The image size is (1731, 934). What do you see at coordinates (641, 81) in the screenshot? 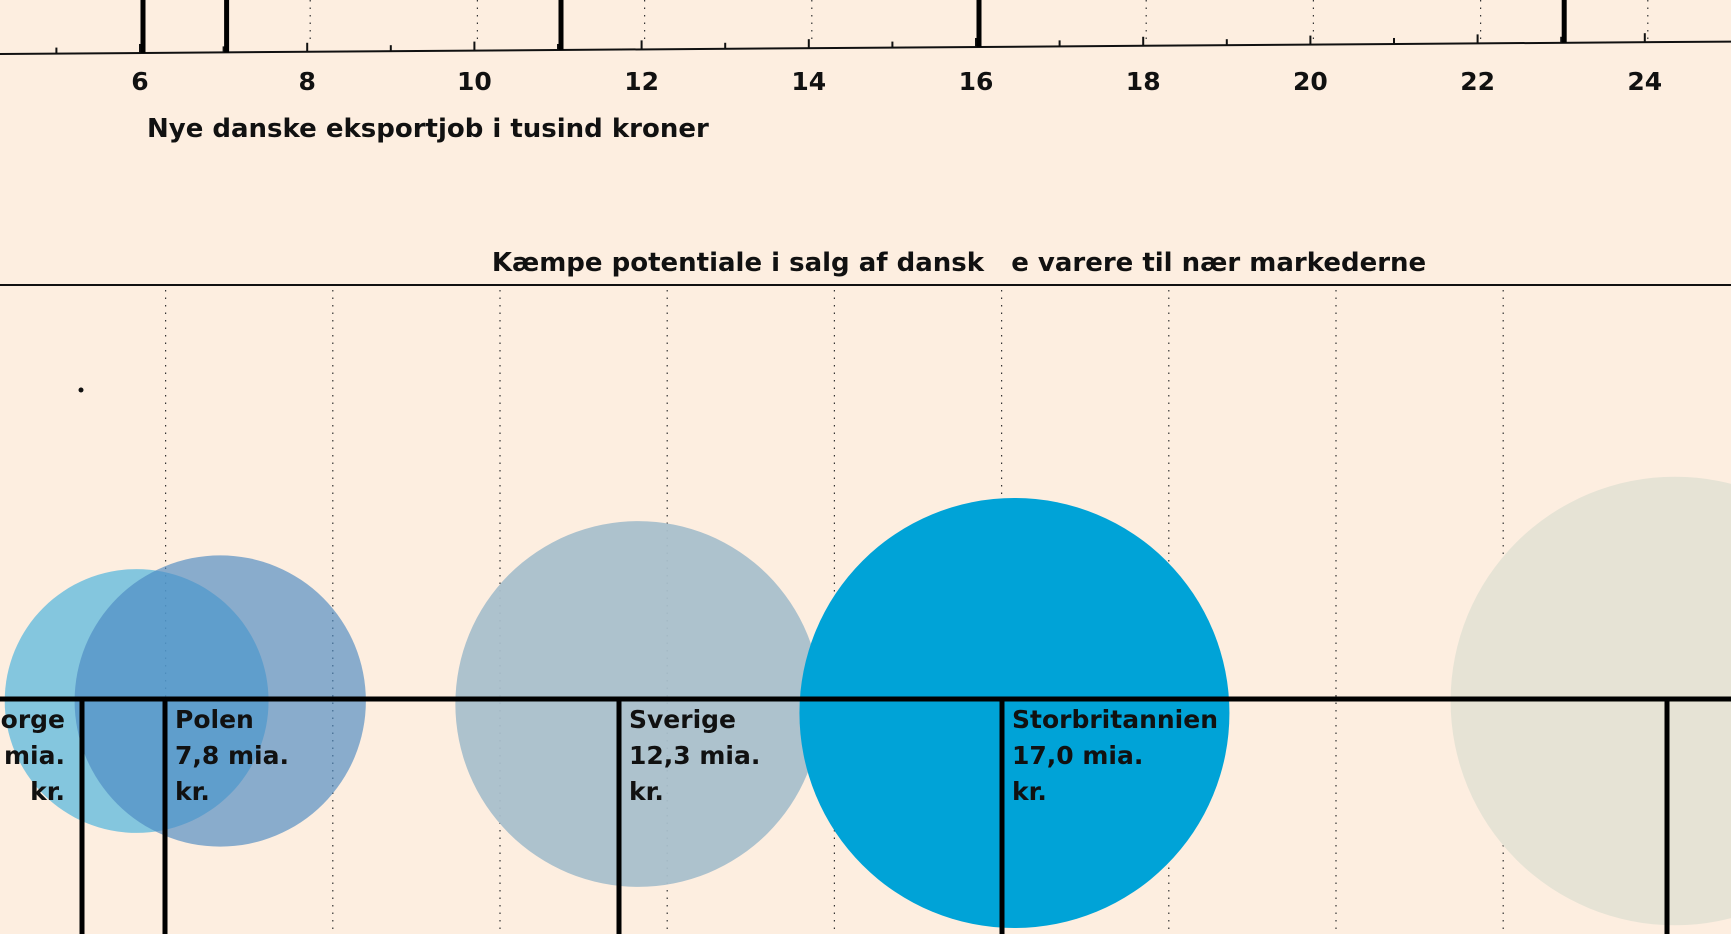
I see `top-axis-tick-label: 12` at bounding box center [641, 81].